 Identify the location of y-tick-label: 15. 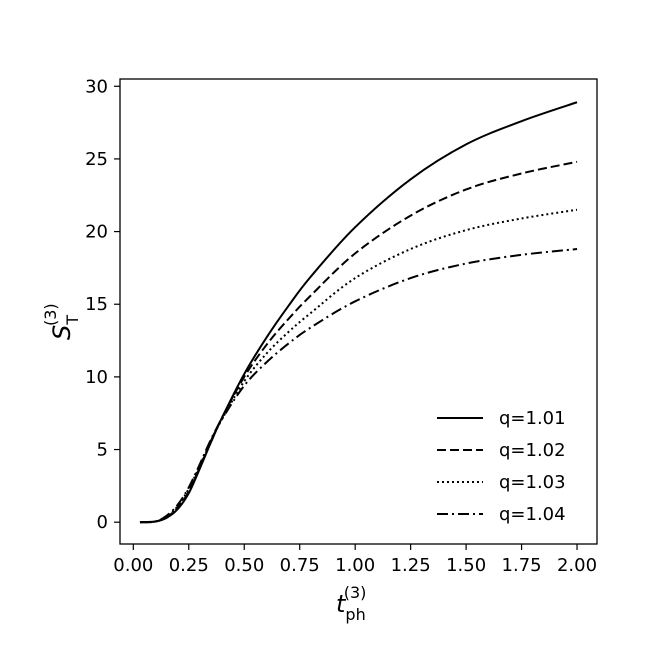
(96, 304).